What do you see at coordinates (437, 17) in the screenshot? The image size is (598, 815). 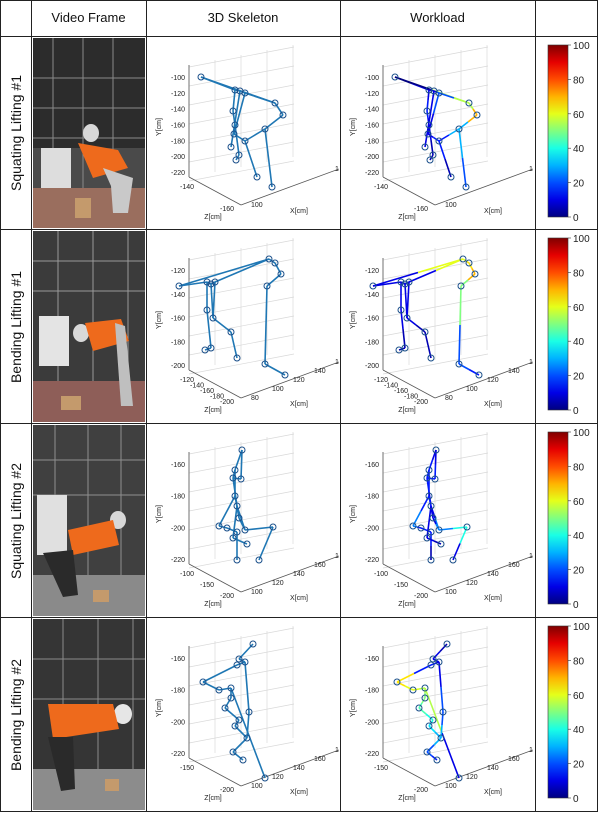 I see `column-header-workload: Workload` at bounding box center [437, 17].